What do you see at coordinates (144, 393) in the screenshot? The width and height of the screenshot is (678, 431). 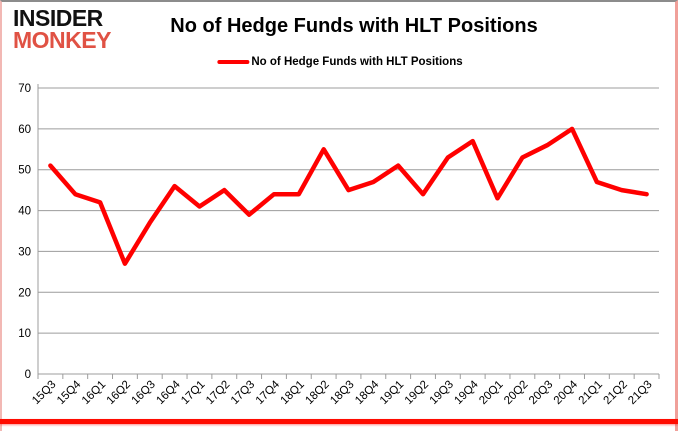 I see `x-tick-label: 16Q3` at bounding box center [144, 393].